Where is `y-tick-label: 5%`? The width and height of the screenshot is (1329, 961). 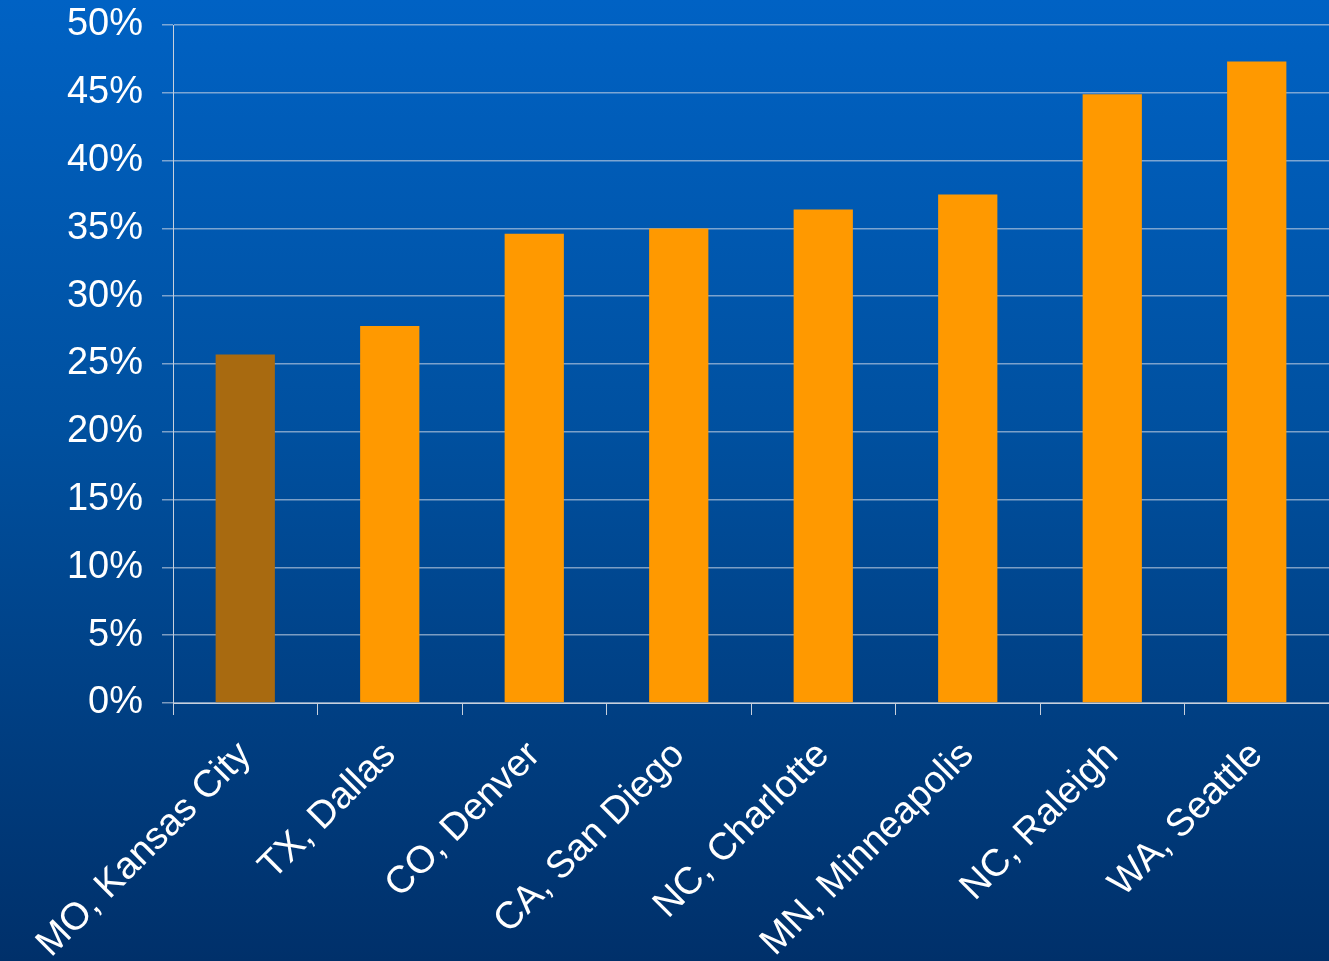
y-tick-label: 5% is located at coordinates (115, 632).